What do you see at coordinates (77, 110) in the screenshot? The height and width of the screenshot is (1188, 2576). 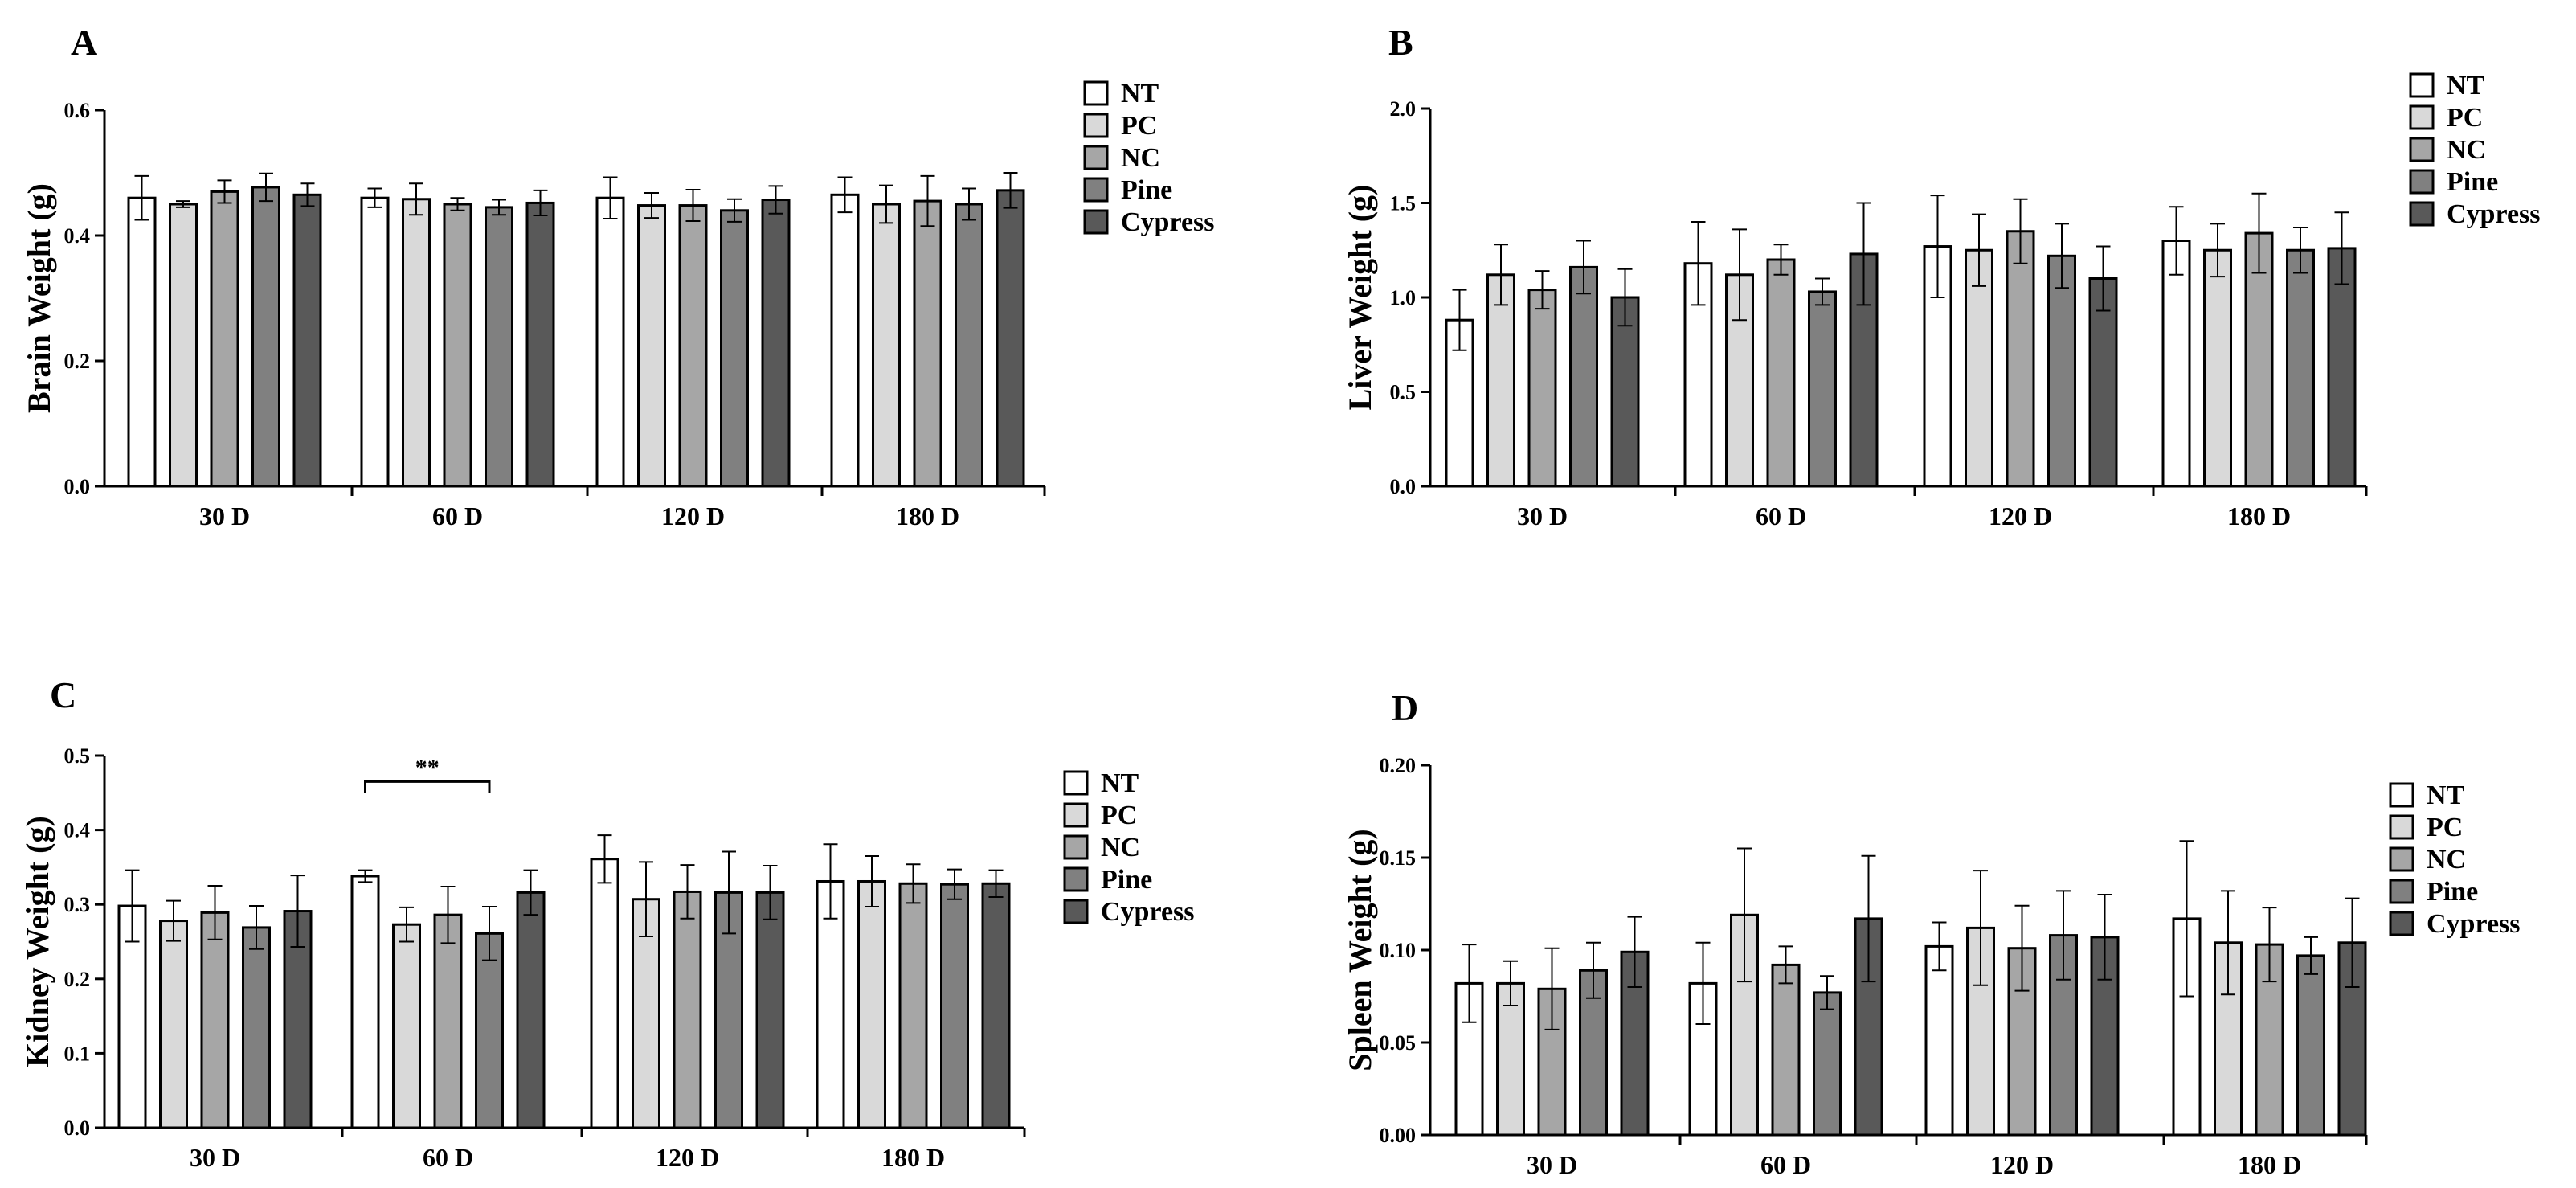 I see `y-tick-label: 0.6` at bounding box center [77, 110].